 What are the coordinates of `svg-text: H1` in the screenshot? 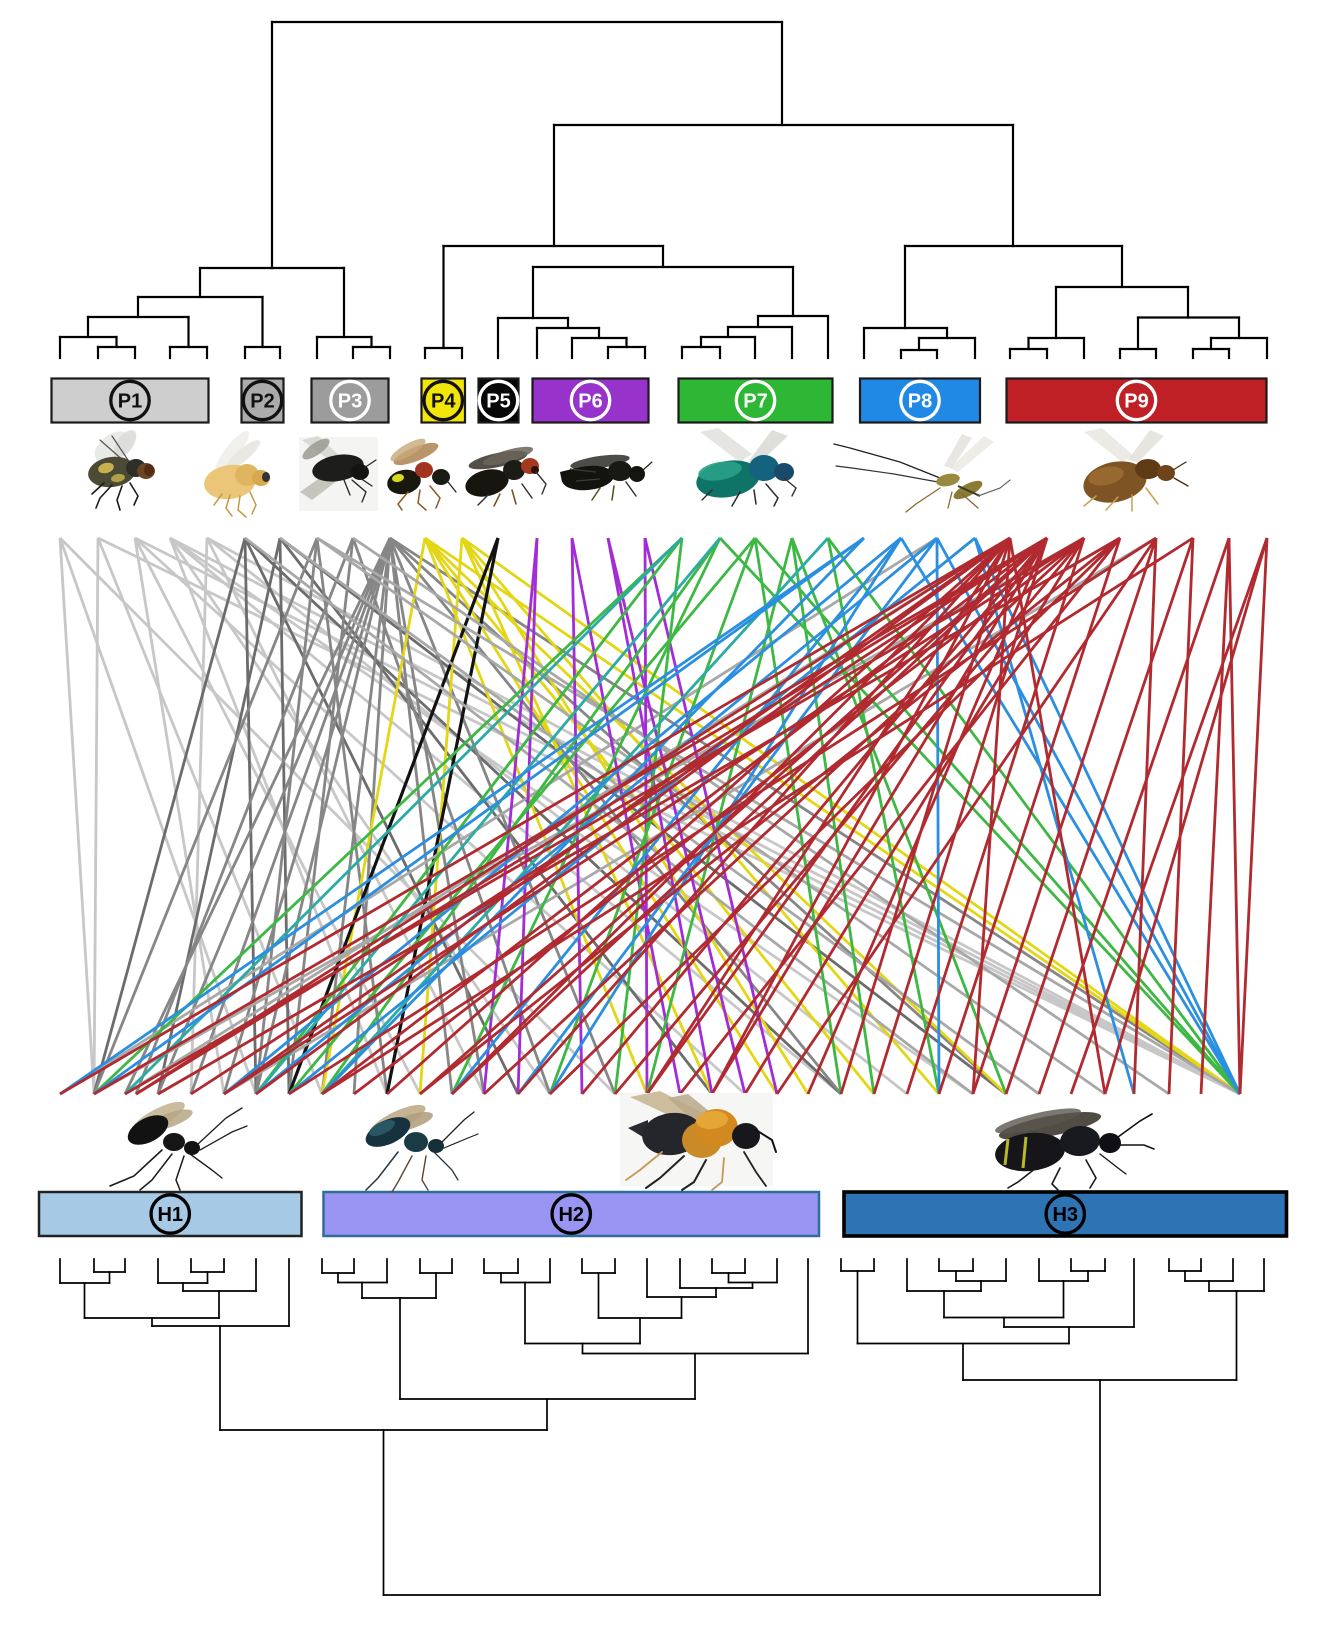 It's located at (170, 1215).